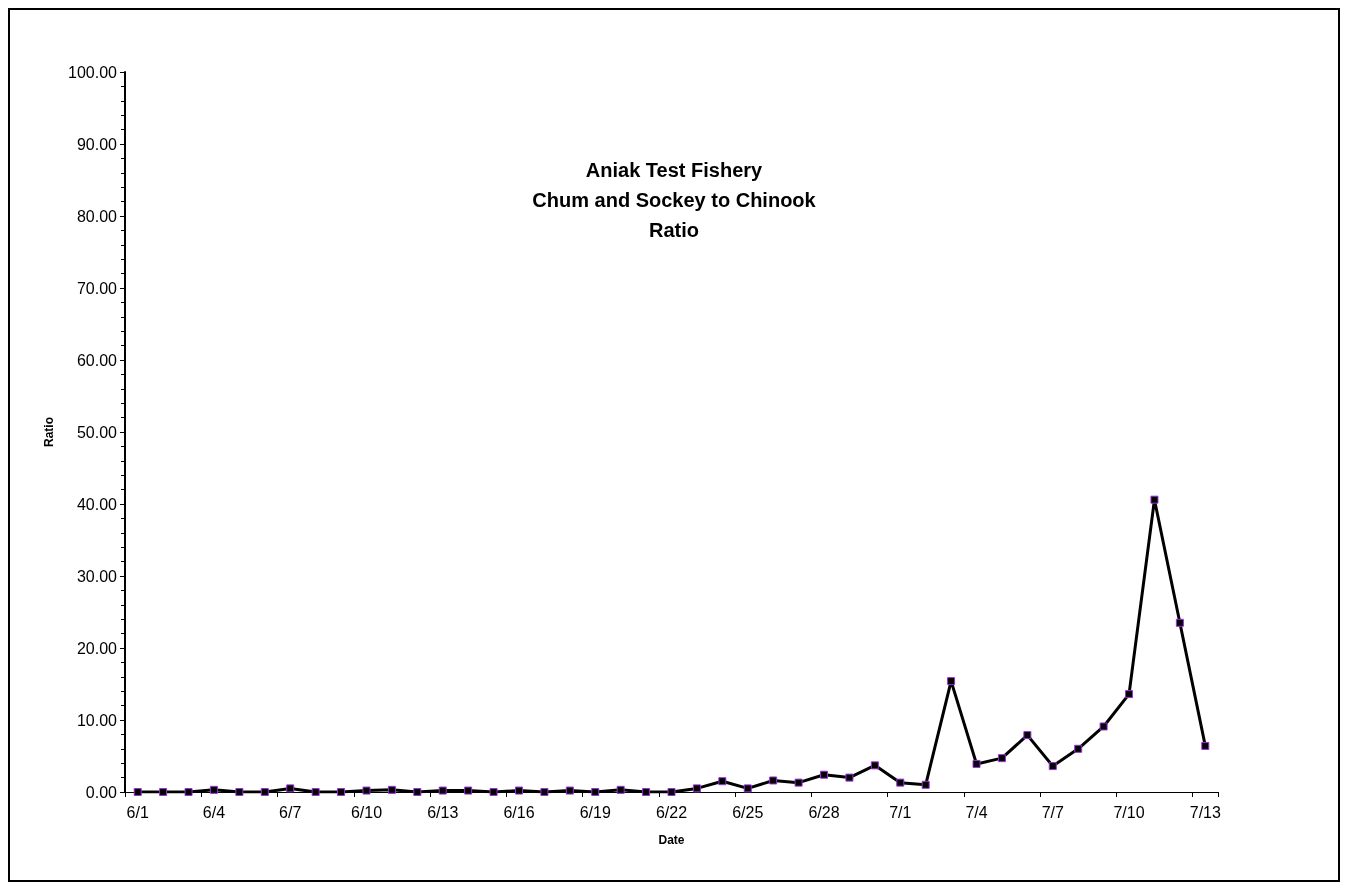  What do you see at coordinates (595, 812) in the screenshot?
I see `x-tick-label: 6/19` at bounding box center [595, 812].